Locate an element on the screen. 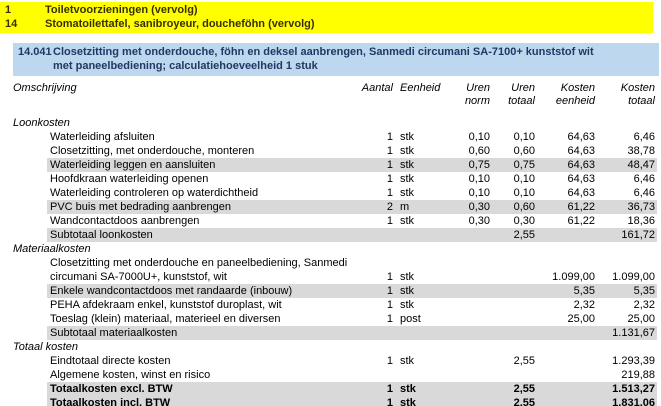  chapter-code: 14 is located at coordinates (11, 24).